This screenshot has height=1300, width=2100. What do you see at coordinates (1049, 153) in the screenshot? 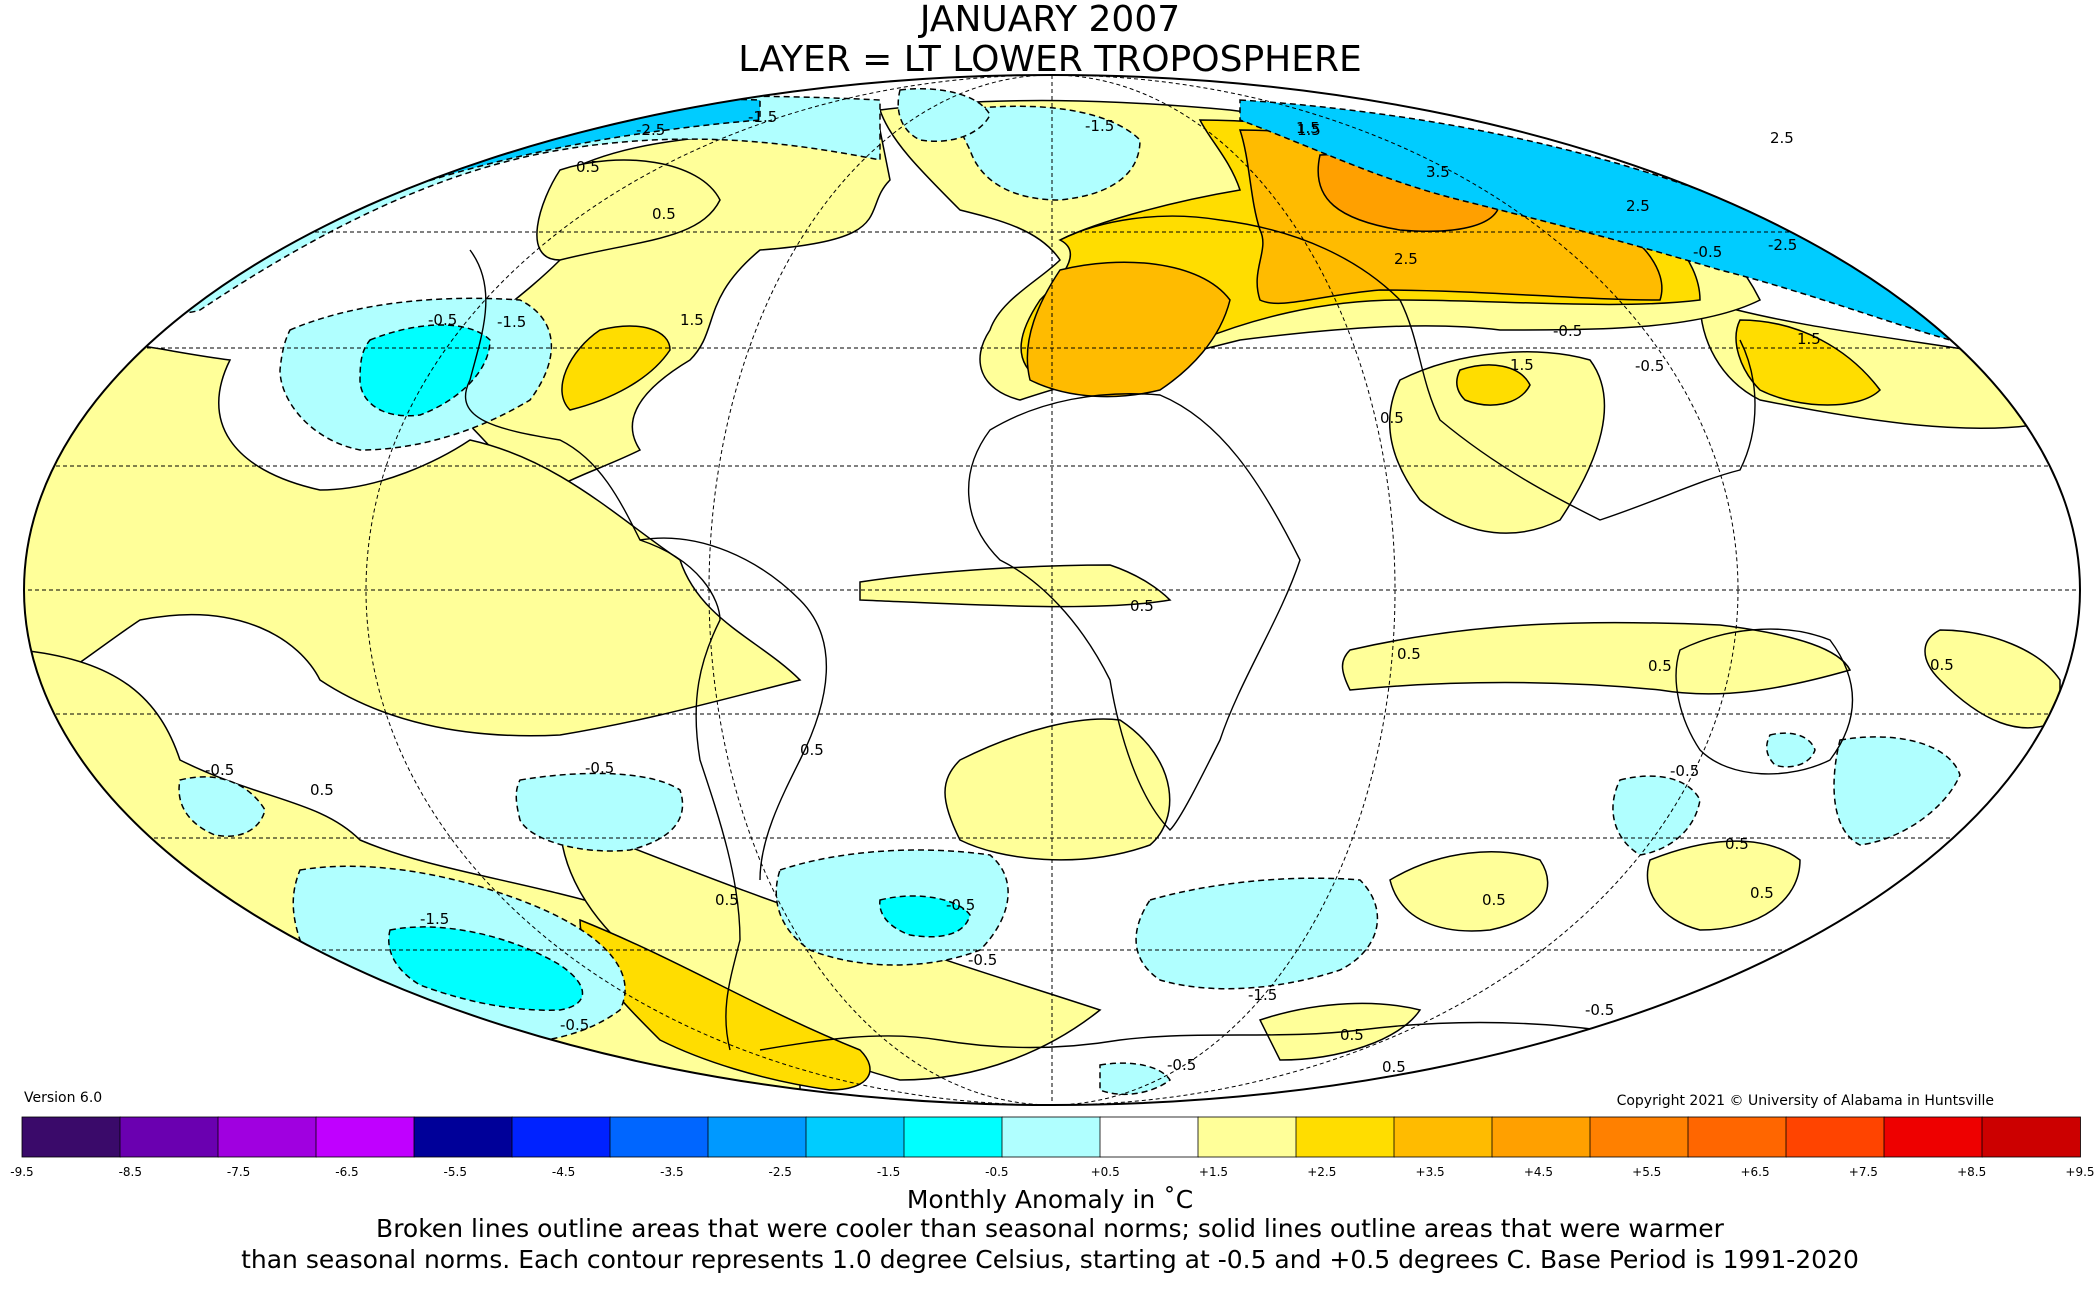
I see `anomaly-scandinavia-cool` at bounding box center [1049, 153].